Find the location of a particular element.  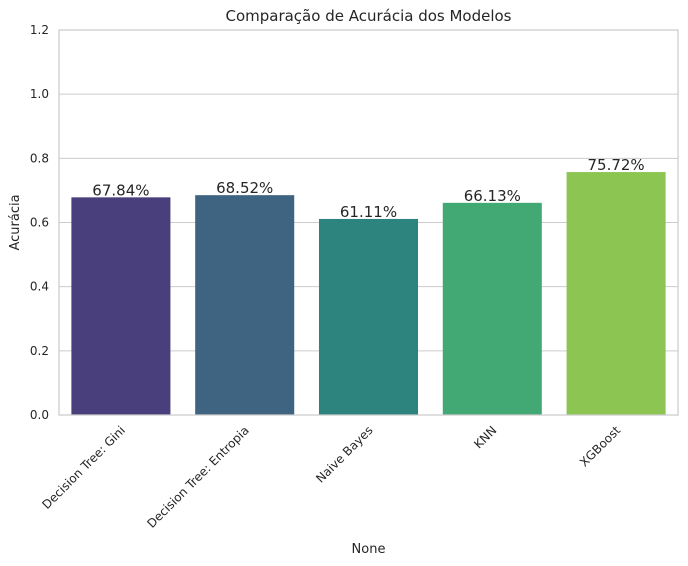

bar-value-labels: 67.84% 68.52% 61.11% 66.13% 75.72% is located at coordinates (368, 188).